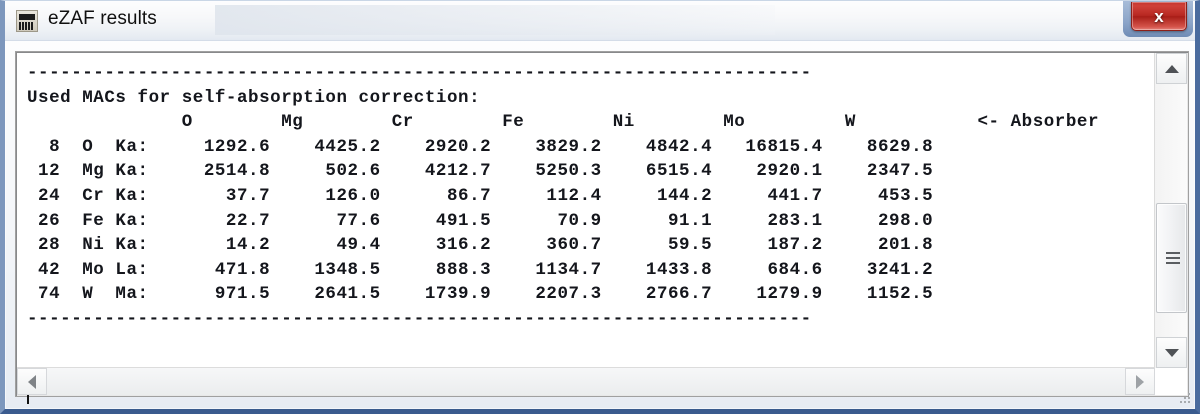 The height and width of the screenshot is (414, 1200). I want to click on vertical-scrollbar-thumb, so click(1171, 258).